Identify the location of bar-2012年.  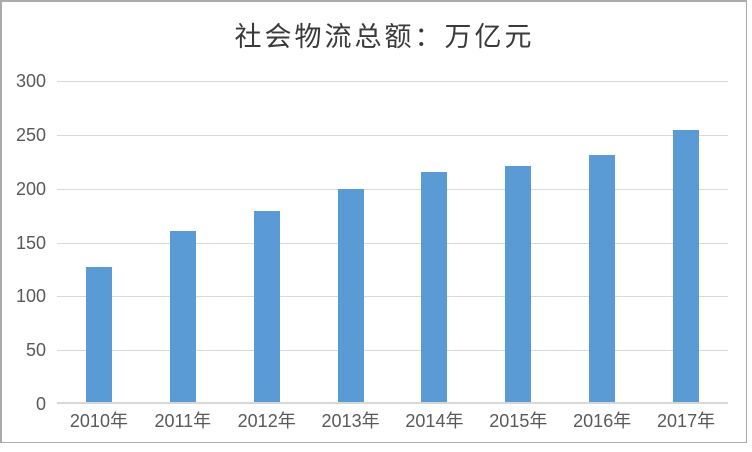
(266, 306).